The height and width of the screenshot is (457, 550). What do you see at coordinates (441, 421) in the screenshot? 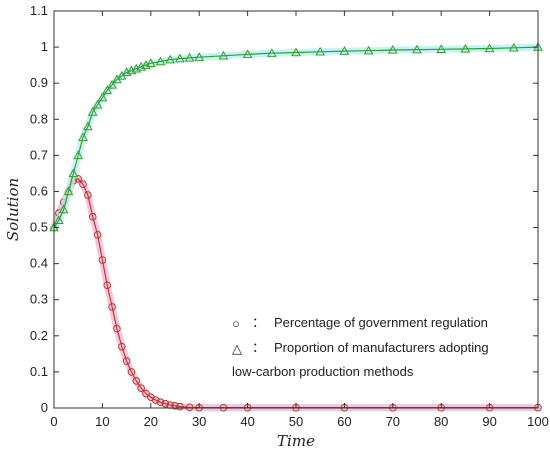
I see `x-tick-label: 80` at bounding box center [441, 421].